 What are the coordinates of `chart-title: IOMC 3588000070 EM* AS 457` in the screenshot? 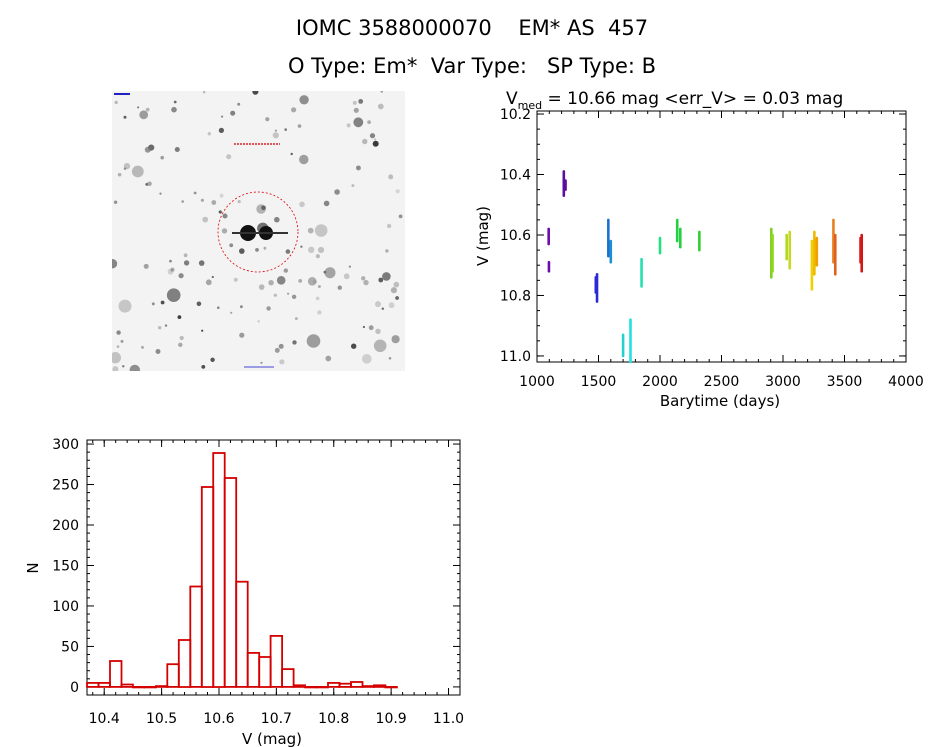 It's located at (472, 28).